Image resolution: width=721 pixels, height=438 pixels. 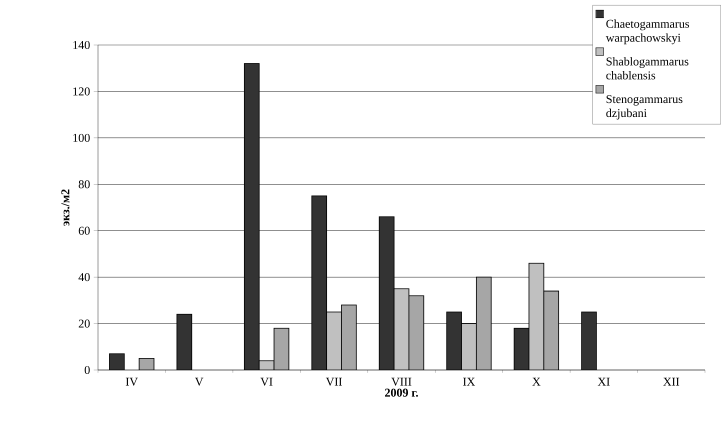 I want to click on x-axis-title: 2009 г., so click(x=401, y=392).